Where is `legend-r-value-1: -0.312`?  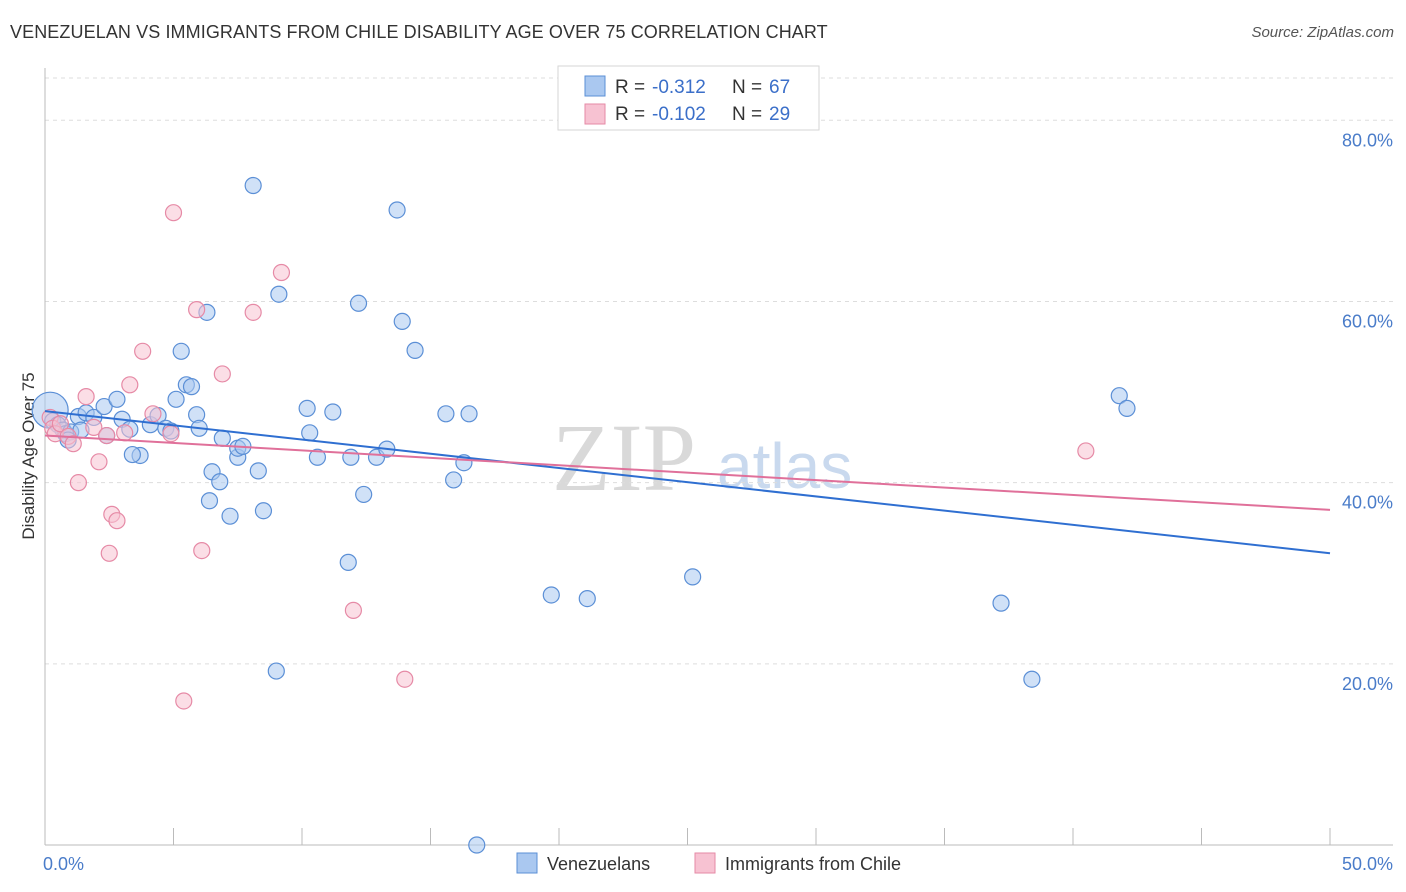
legend-r-value-1: -0.312 is located at coordinates (679, 87).